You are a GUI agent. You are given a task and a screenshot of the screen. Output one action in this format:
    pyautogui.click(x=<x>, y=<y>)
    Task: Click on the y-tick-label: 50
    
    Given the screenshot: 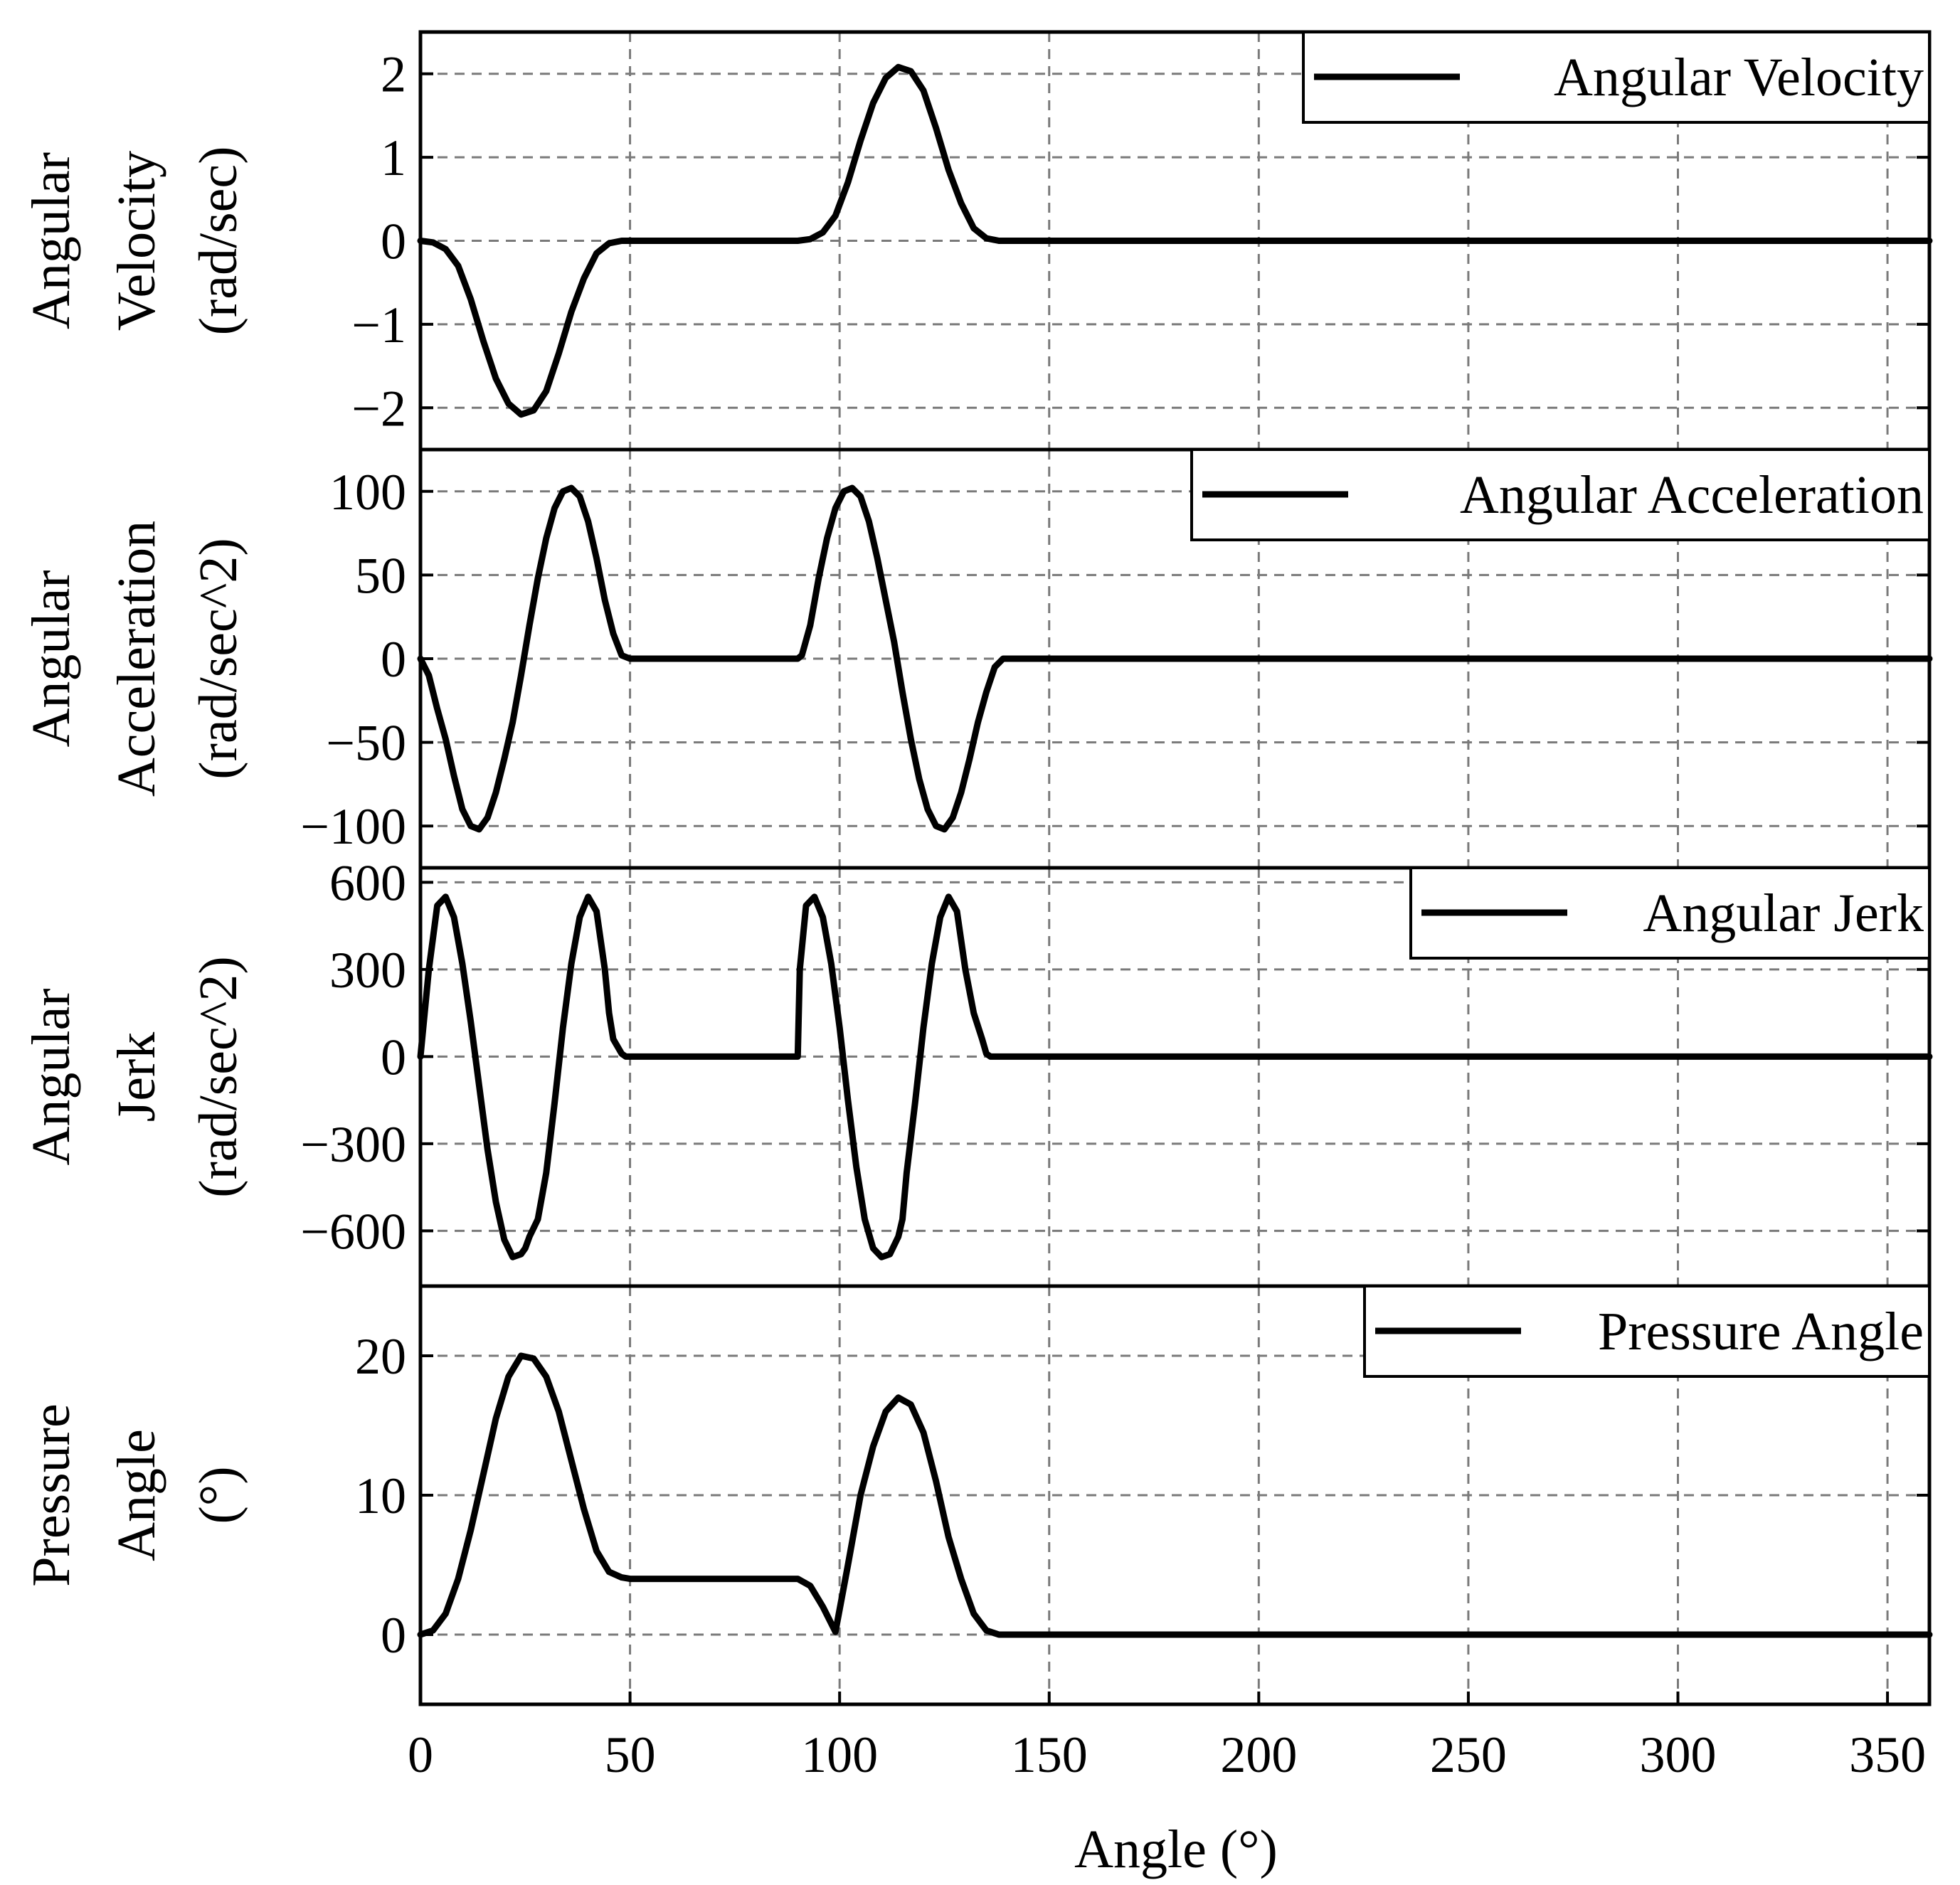 What is the action you would take?
    pyautogui.click(x=381, y=575)
    